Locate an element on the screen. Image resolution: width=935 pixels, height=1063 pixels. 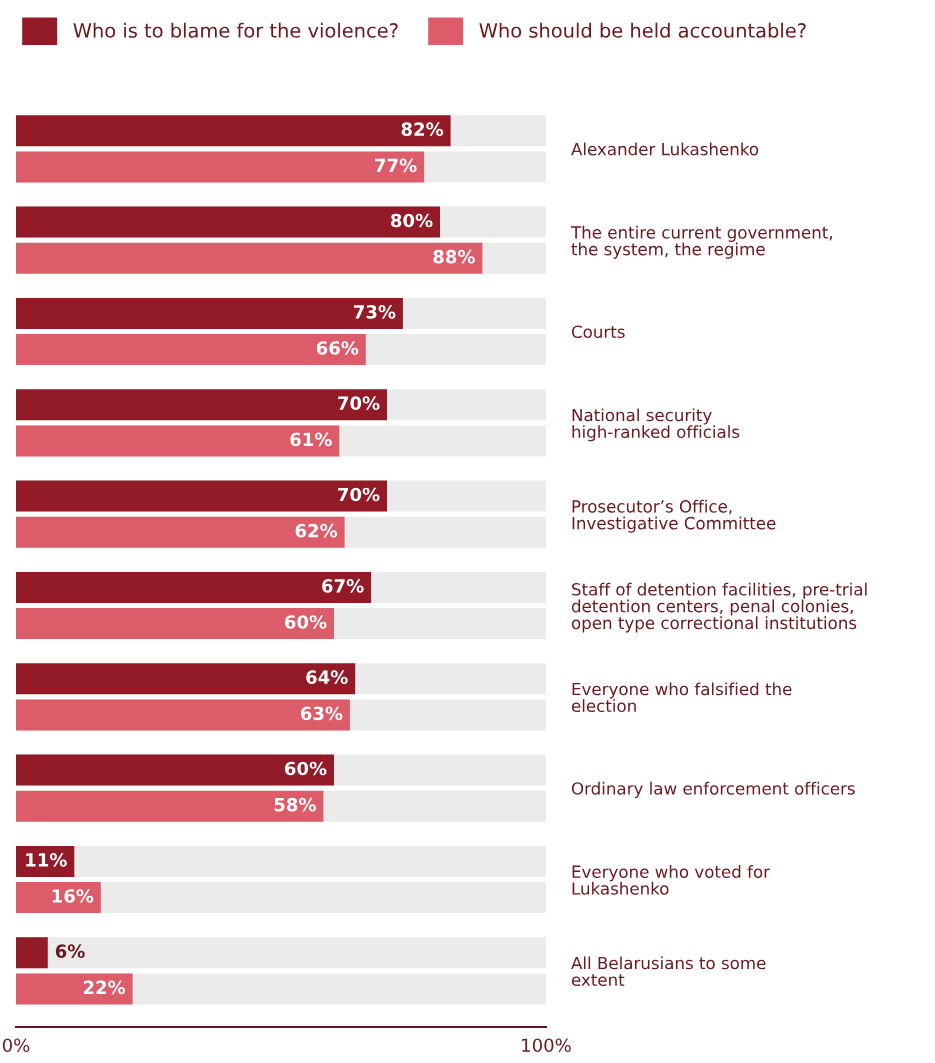
y-tick-label: Courts is located at coordinates (598, 332).